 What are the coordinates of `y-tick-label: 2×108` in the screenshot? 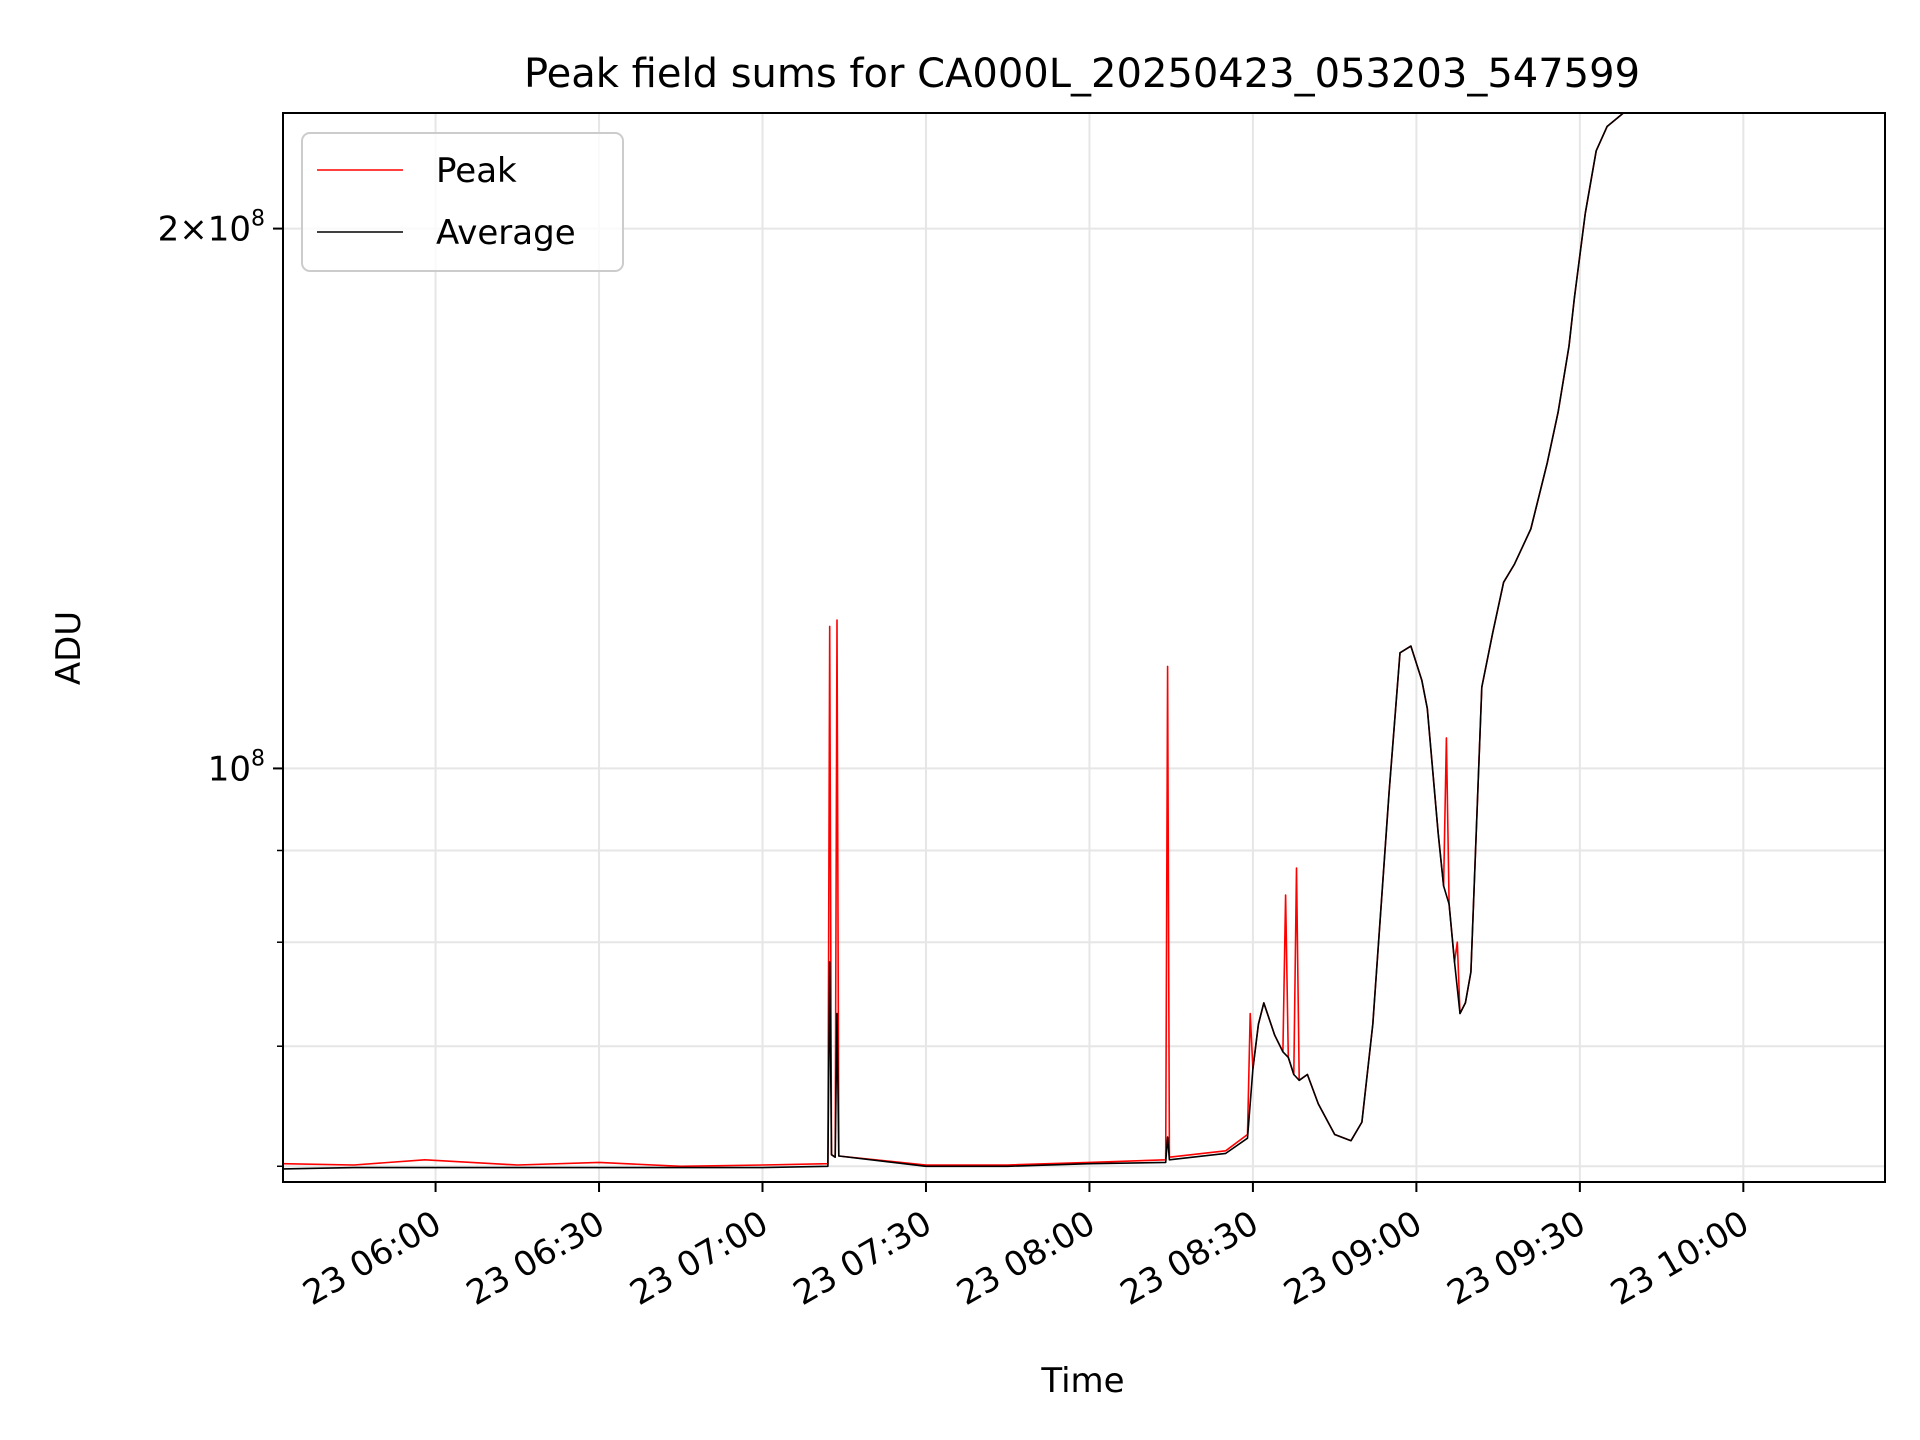 It's located at (211, 228).